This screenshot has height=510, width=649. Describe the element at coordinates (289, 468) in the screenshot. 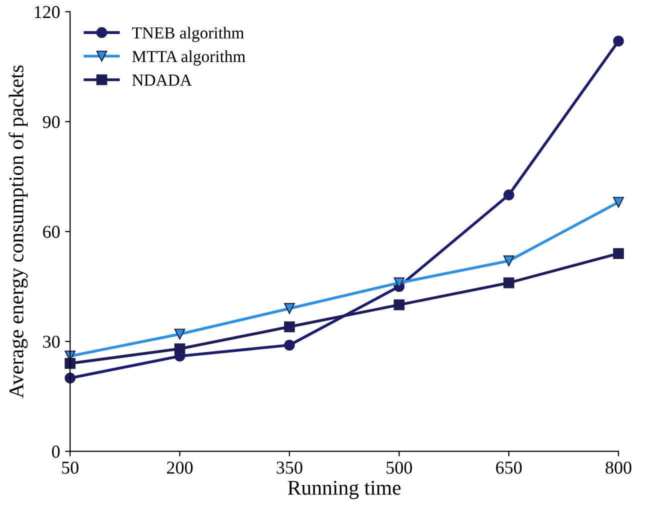

I see `x-tick-label: 350` at that location.